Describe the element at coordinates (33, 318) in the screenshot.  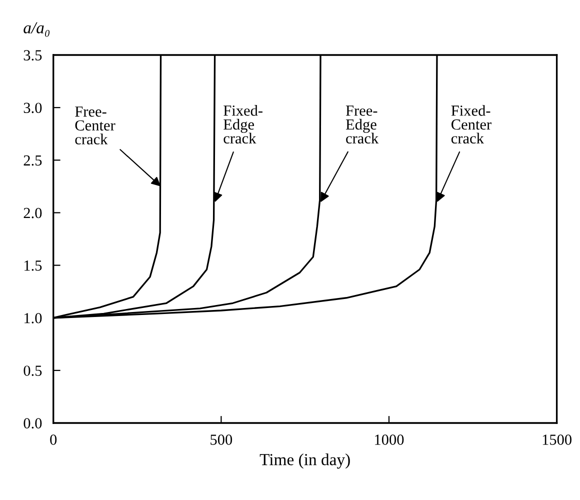
I see `y-tick-label: 1.0` at that location.